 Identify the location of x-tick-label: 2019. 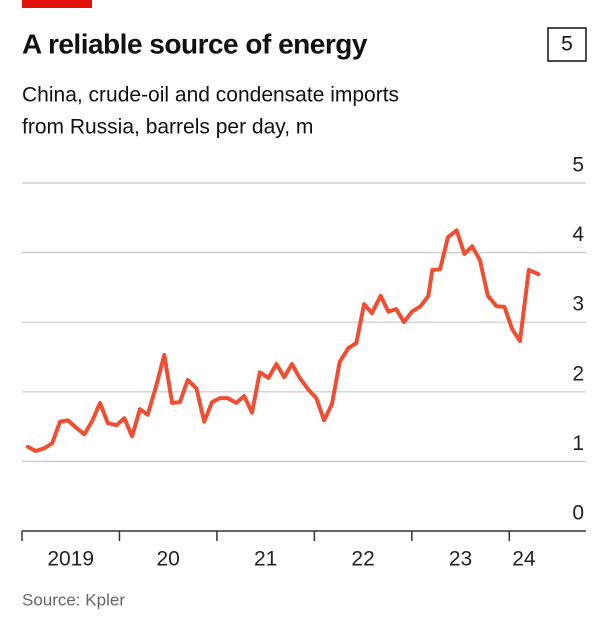
(70, 559).